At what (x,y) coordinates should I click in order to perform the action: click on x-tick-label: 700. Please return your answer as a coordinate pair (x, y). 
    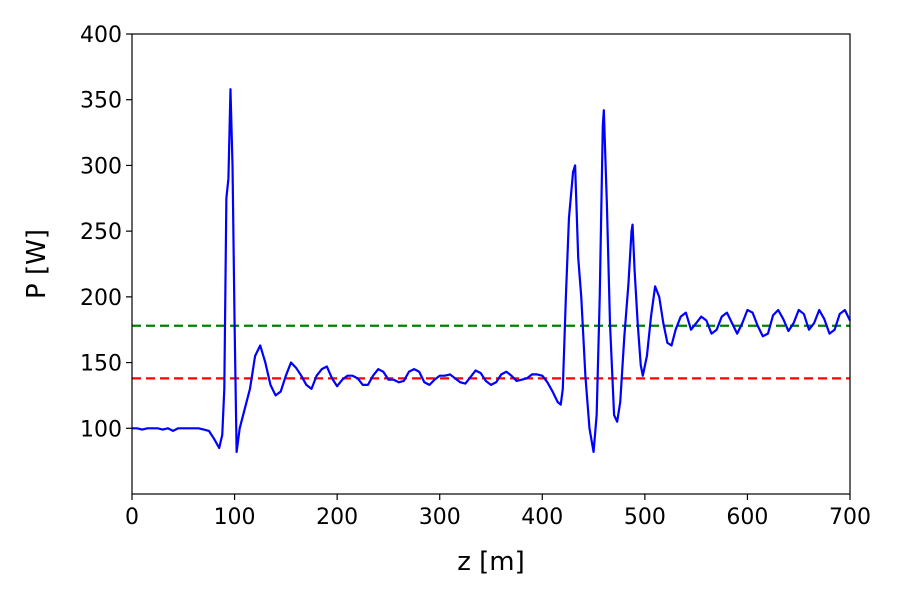
    Looking at the image, I should click on (850, 517).